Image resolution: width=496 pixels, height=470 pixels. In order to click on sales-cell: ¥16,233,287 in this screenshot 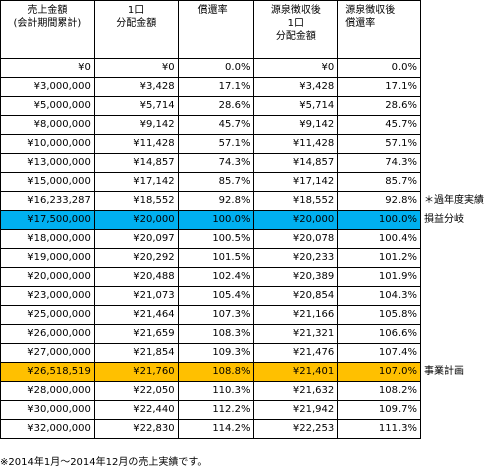, I will do `click(47, 201)`.